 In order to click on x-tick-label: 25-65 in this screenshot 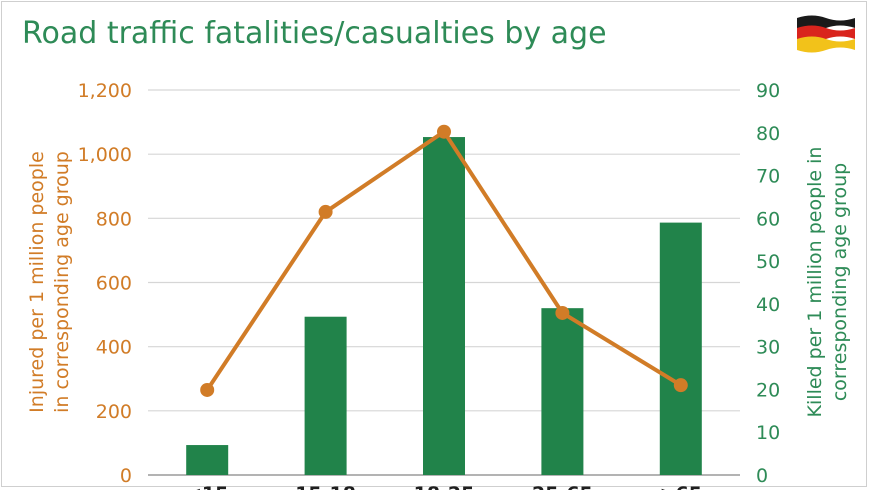, I will do `click(562, 486)`.